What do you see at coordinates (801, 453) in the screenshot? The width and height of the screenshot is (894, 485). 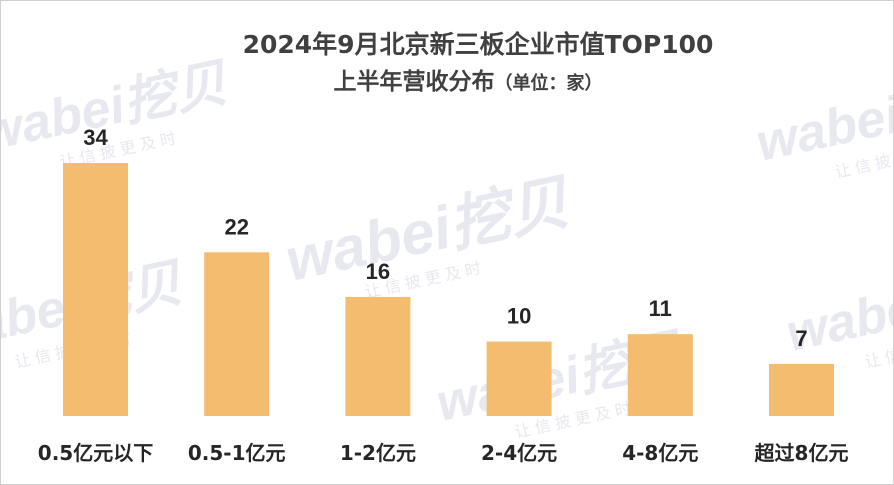 I see `category-tick-label: 超过8亿元` at bounding box center [801, 453].